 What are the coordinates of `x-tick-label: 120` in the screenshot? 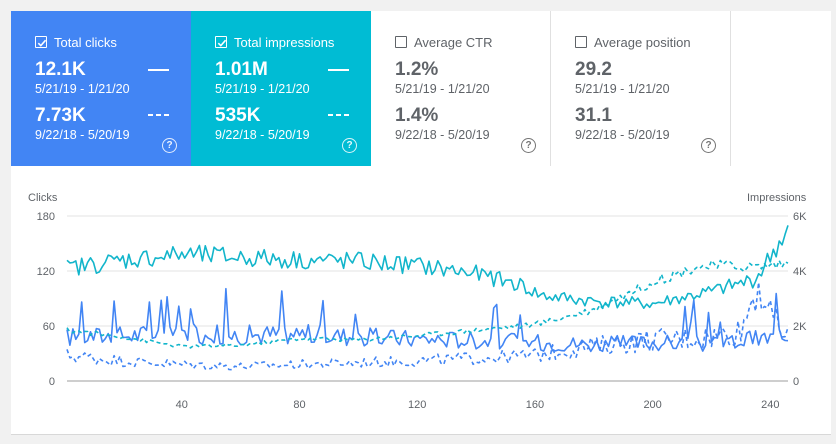 It's located at (417, 405).